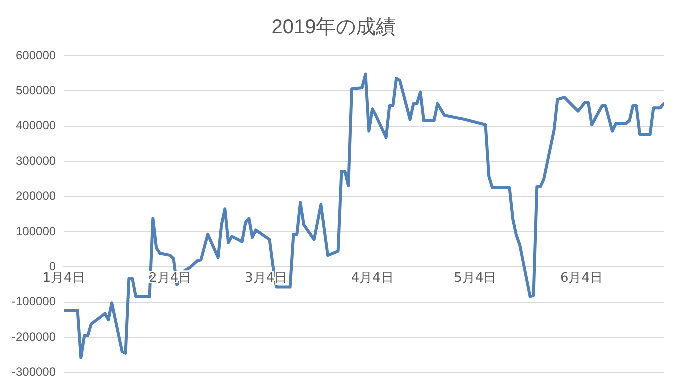 This screenshot has height=388, width=684. Describe the element at coordinates (36, 196) in the screenshot. I see `y-tick-label: 200000` at that location.